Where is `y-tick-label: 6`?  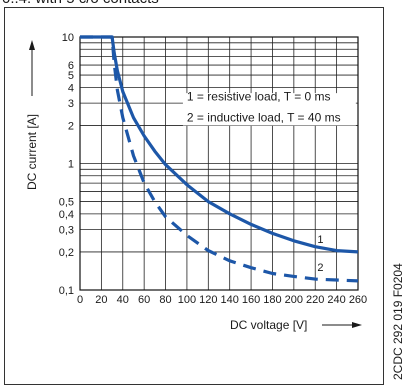
y-tick-label: 6 is located at coordinates (71, 66).